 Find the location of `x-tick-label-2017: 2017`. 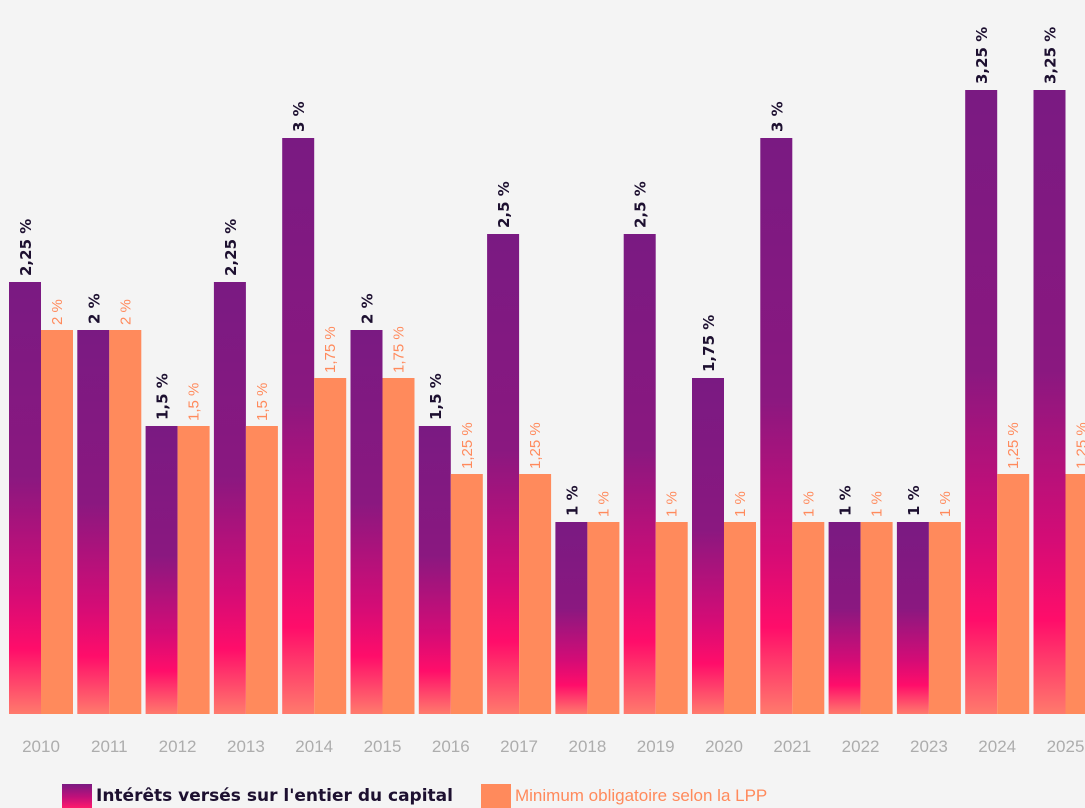

x-tick-label-2017: 2017 is located at coordinates (519, 746).